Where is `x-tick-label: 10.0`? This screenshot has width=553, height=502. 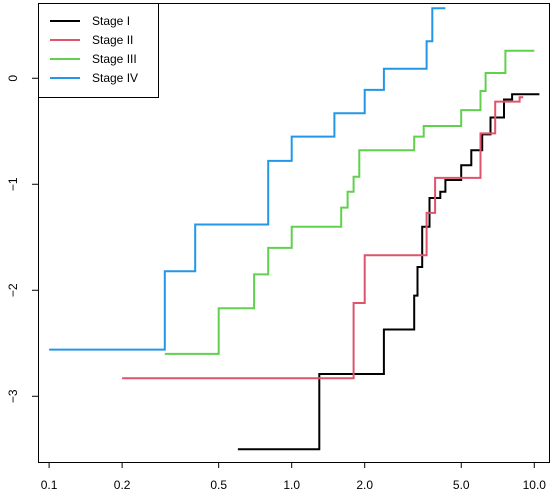
x-tick-label: 10.0 is located at coordinates (535, 485).